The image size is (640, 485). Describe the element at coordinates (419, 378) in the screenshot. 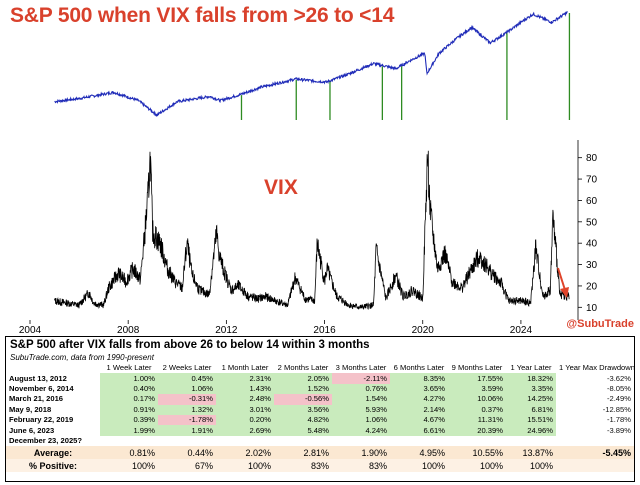

I see `return-cell: 8.35%` at that location.